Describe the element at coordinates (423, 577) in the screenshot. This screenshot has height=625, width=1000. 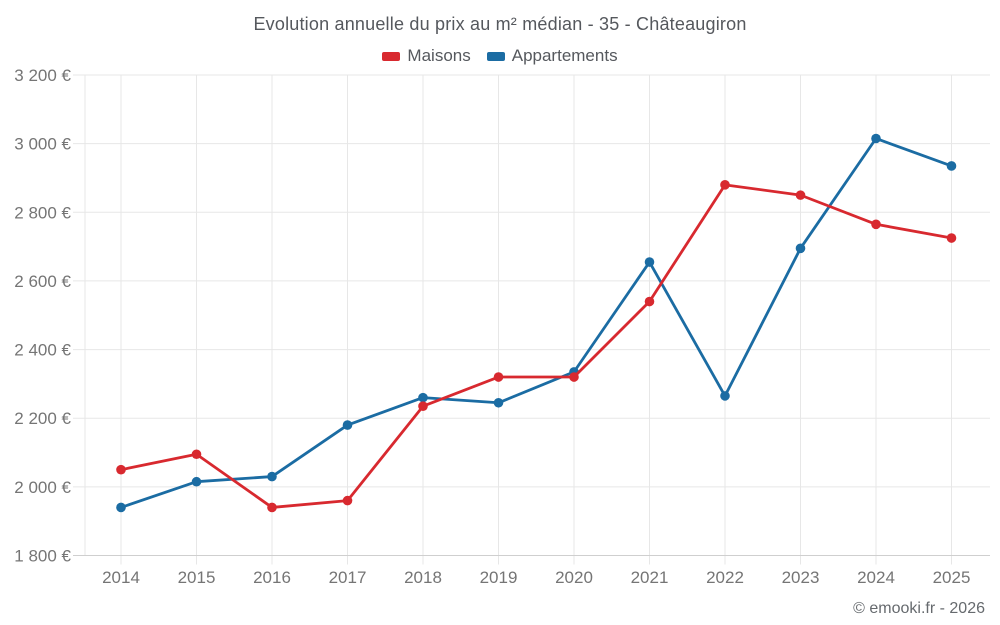
I see `x-tick-label-2018: 2018` at that location.